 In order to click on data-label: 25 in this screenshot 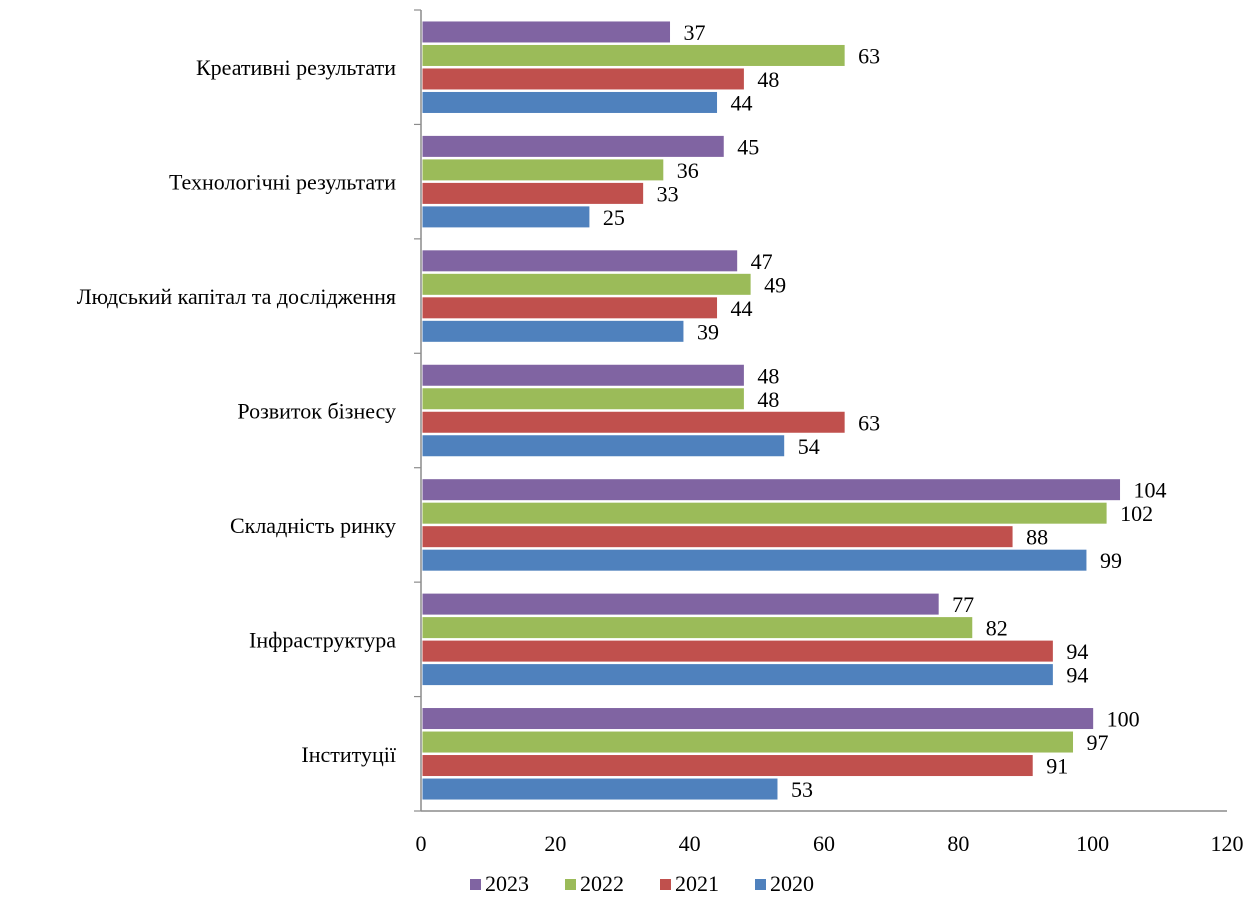, I will do `click(614, 217)`.